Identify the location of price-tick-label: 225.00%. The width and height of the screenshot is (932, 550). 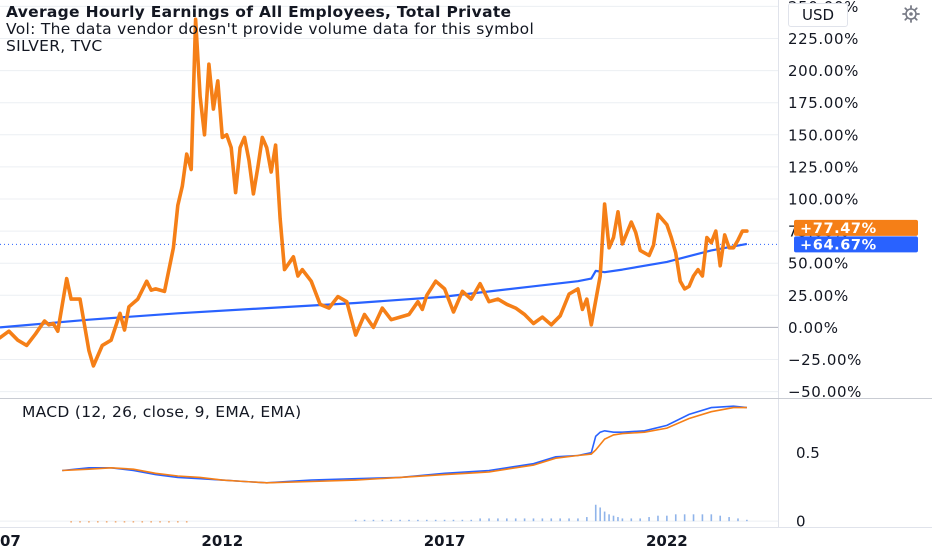
(823, 39).